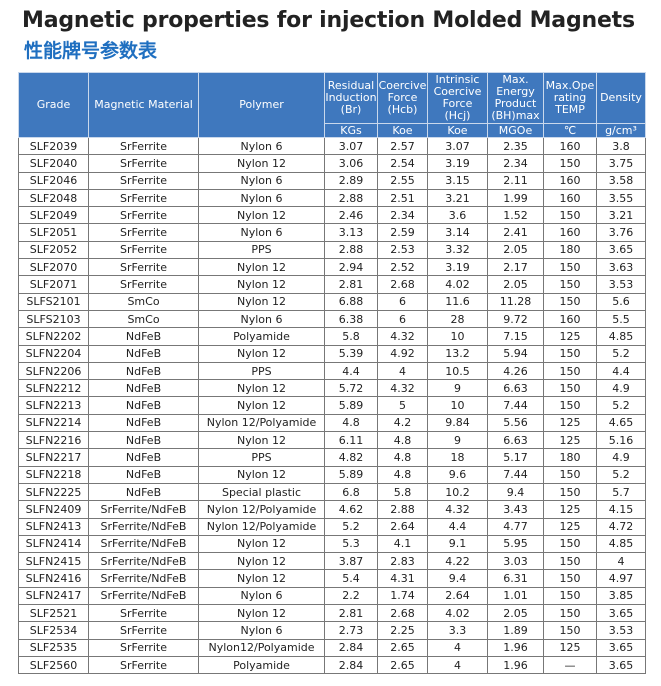  I want to click on cell: SLFN2214, so click(53, 423).